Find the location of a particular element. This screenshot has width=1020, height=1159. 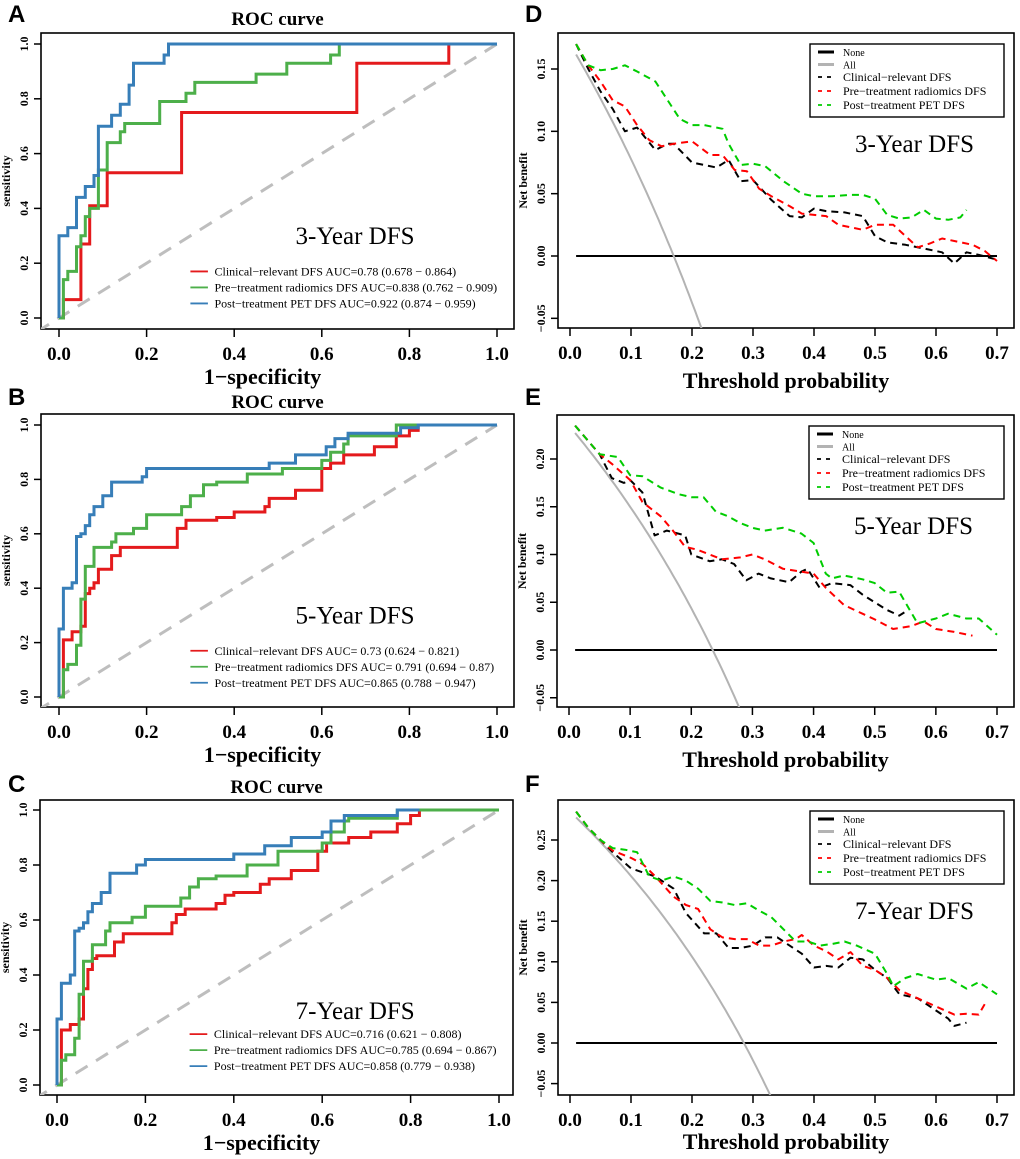

panel-letter: C is located at coordinates (16, 784).